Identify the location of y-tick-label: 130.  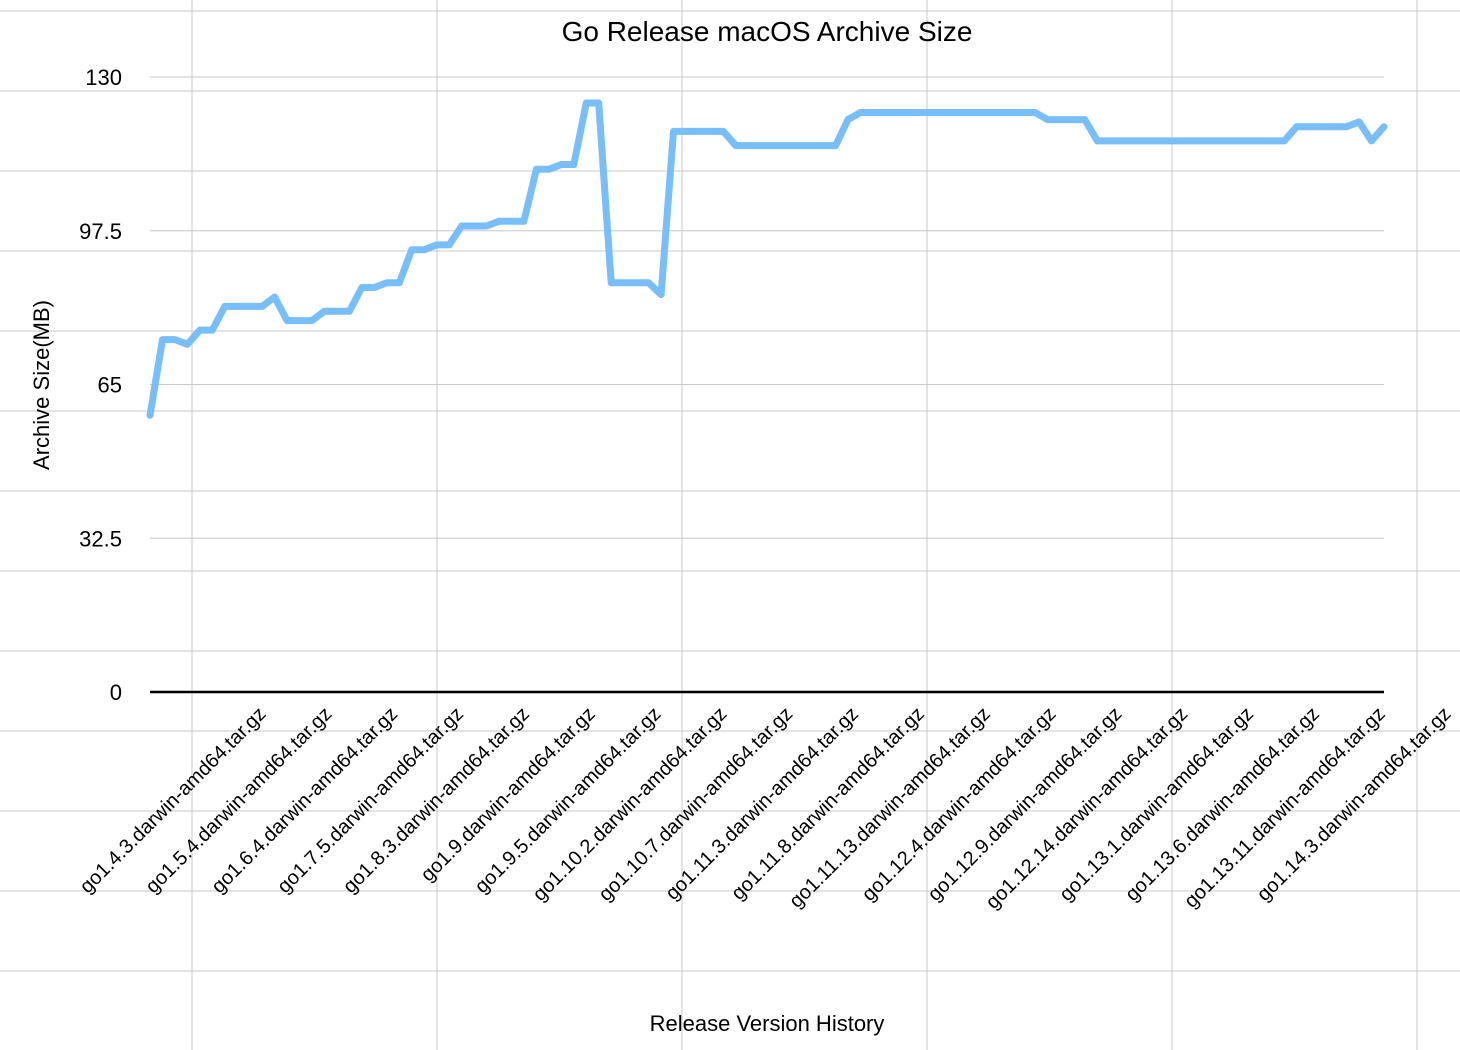
(103, 77).